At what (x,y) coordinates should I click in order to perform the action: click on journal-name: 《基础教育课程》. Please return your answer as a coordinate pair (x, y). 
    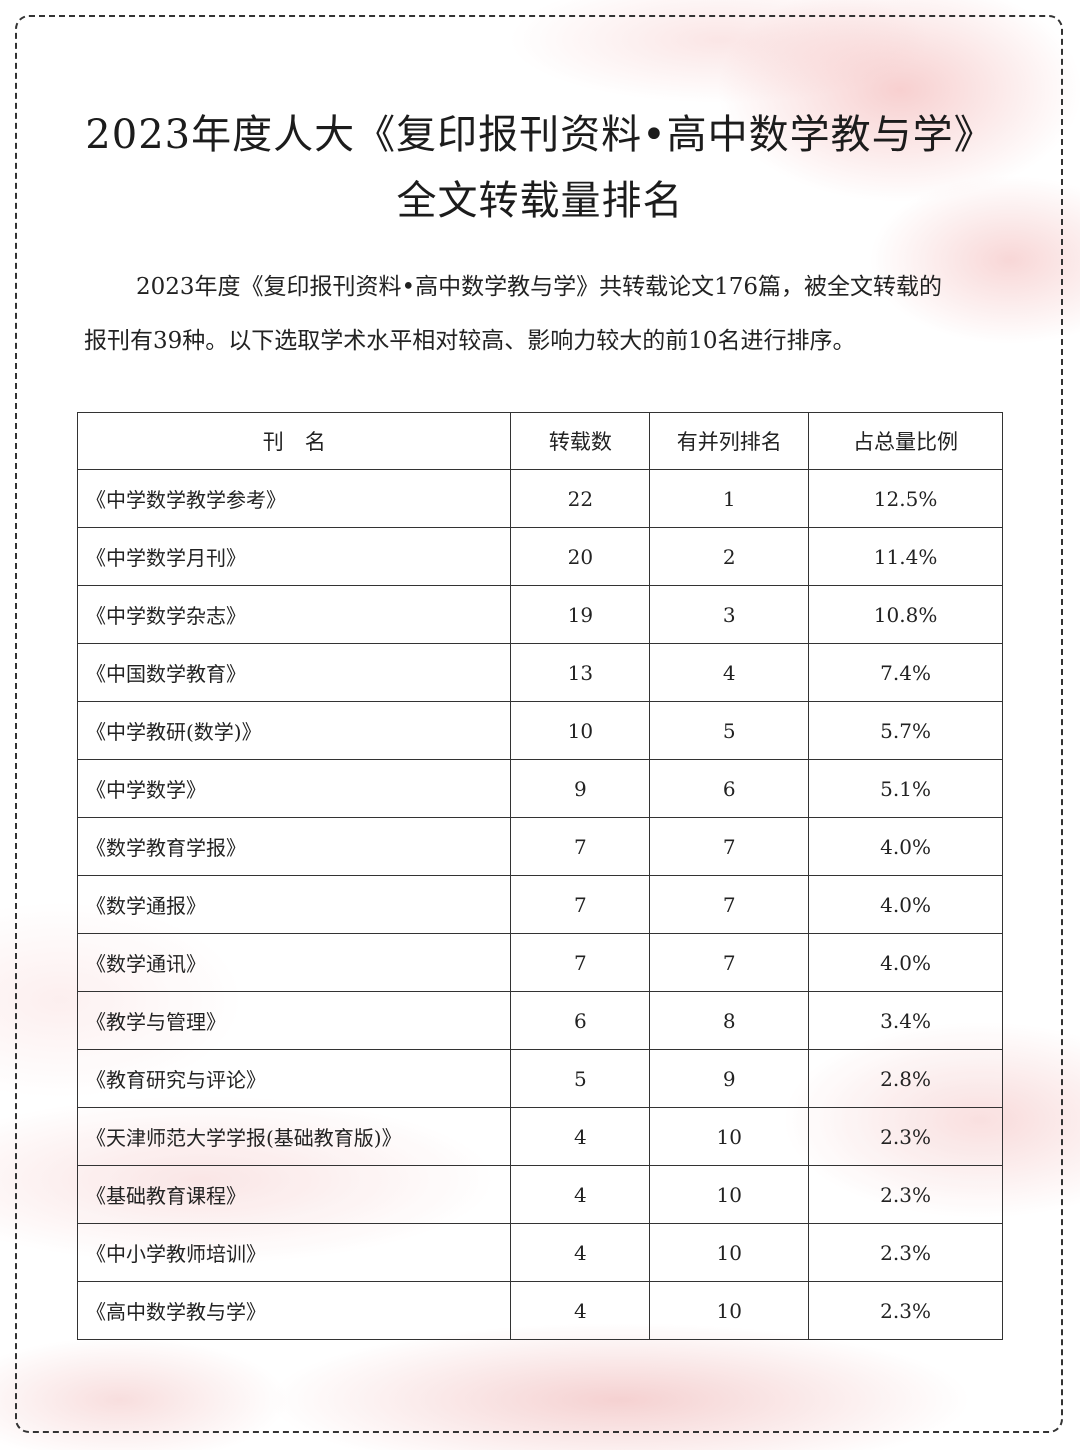
    Looking at the image, I should click on (294, 1194).